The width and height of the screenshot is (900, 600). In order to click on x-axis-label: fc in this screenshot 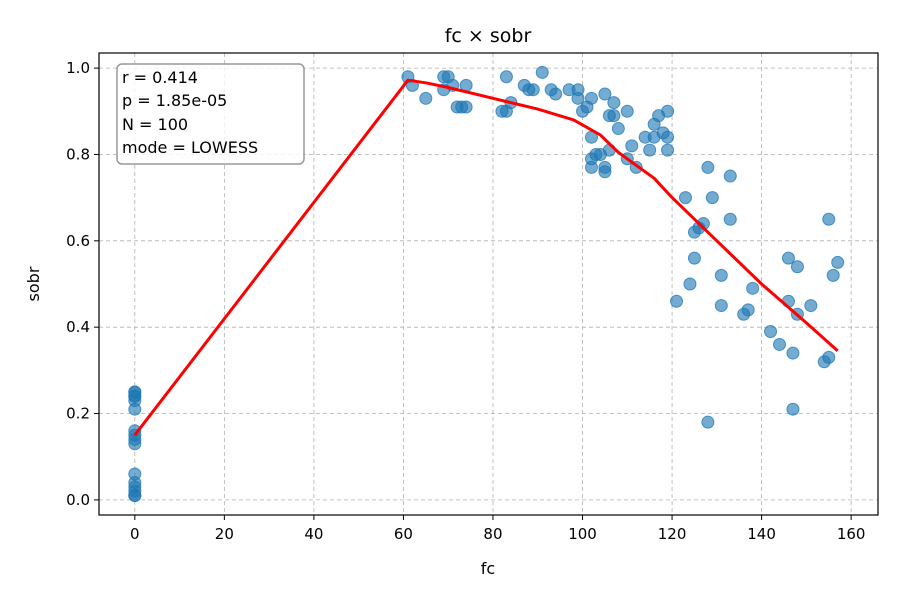, I will do `click(488, 568)`.